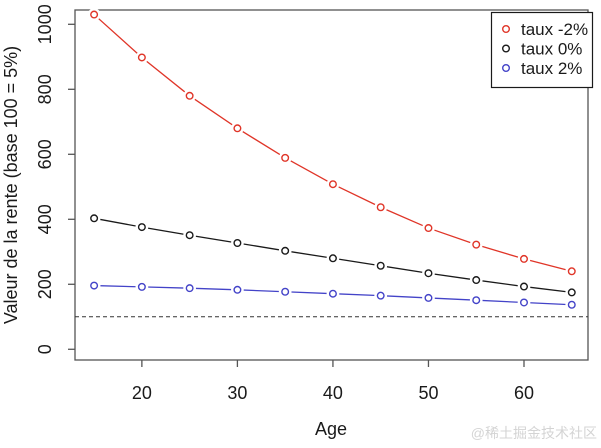  I want to click on y-tick-label: 1000, so click(45, 24).